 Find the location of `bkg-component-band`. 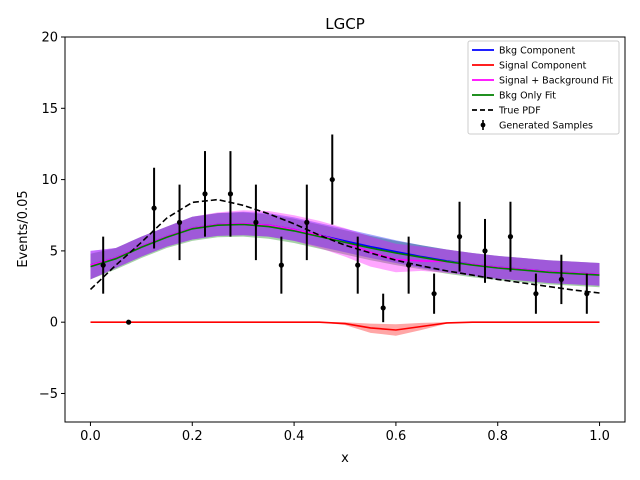

bkg-component-band is located at coordinates (345, 248).